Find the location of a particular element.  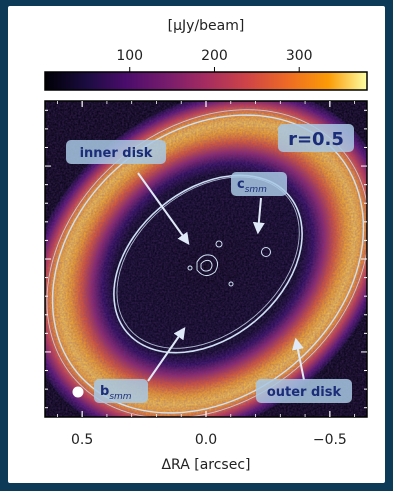

x-tick-label-0: 0.5 is located at coordinates (82, 440).